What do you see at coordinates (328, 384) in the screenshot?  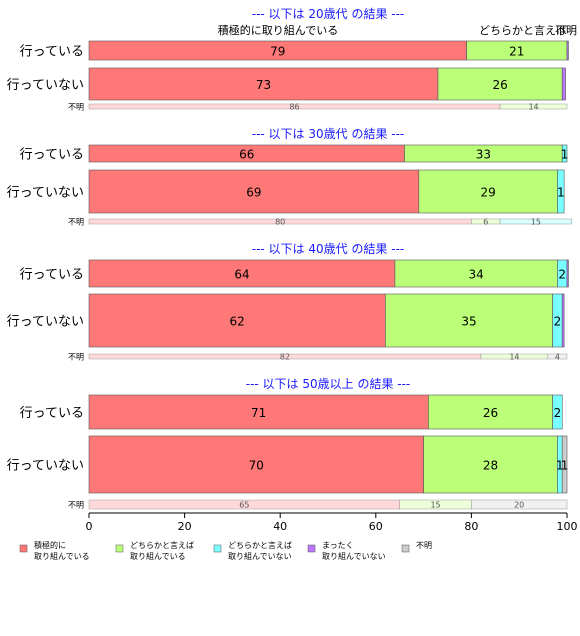 I see `panel-title: --- 以下は 50歳以上 の結果 ---` at bounding box center [328, 384].